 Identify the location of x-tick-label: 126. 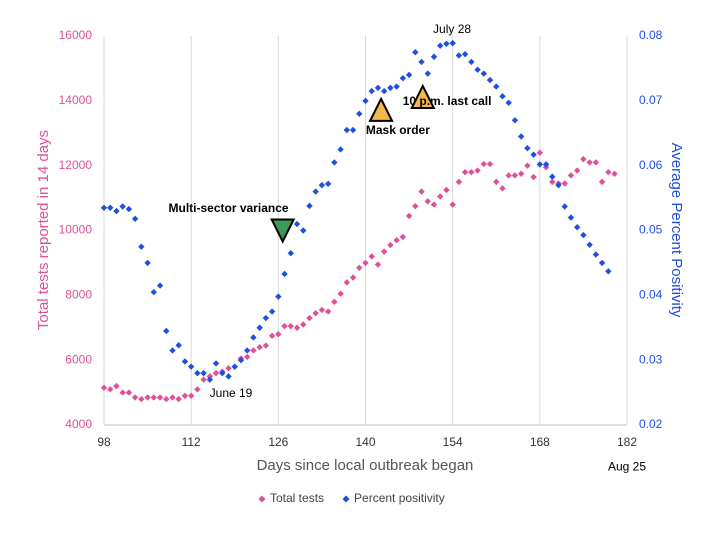
(278, 442).